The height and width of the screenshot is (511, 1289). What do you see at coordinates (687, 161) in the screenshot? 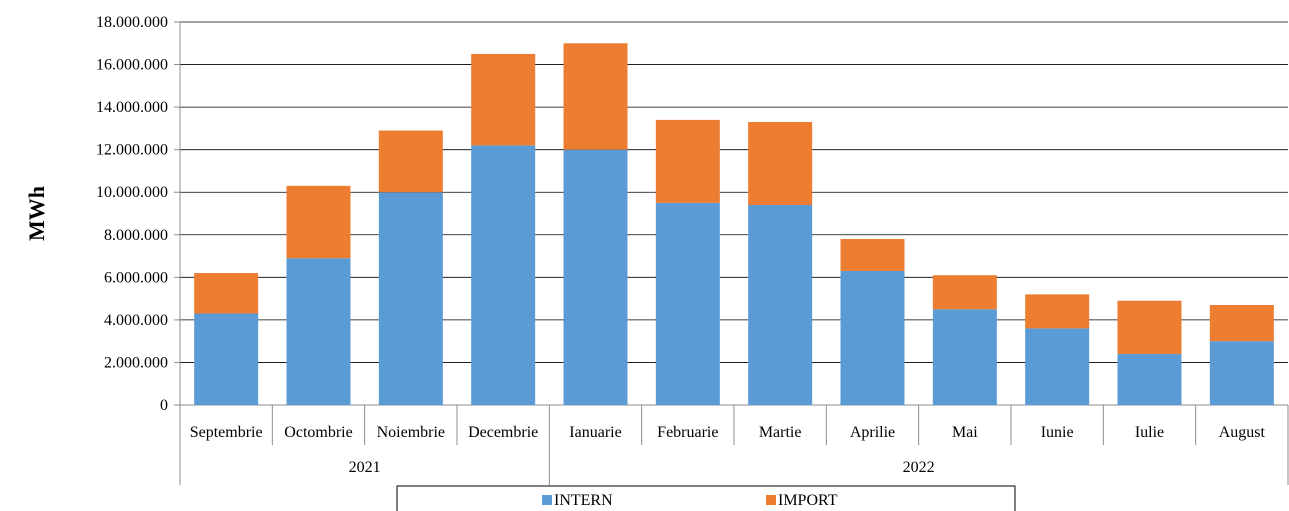
I see `bar-import-februarie` at bounding box center [687, 161].